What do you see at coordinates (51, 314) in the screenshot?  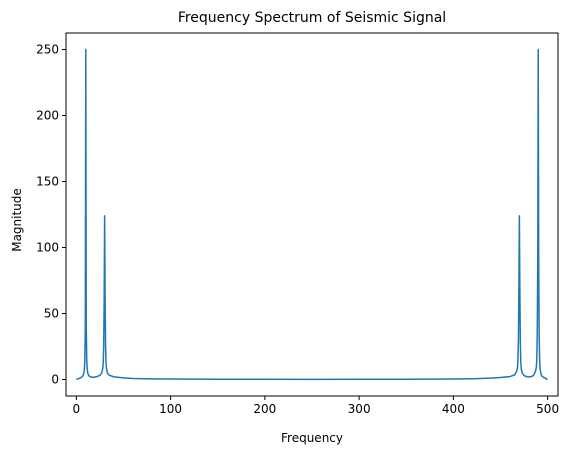 I see `y-tick-label: 50` at bounding box center [51, 314].